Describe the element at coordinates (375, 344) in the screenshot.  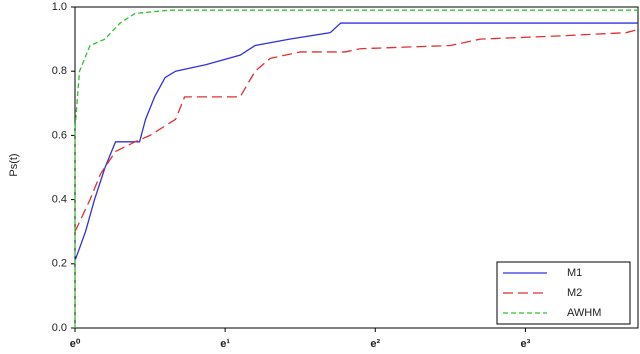
I see `x-tick-label: e²` at that location.